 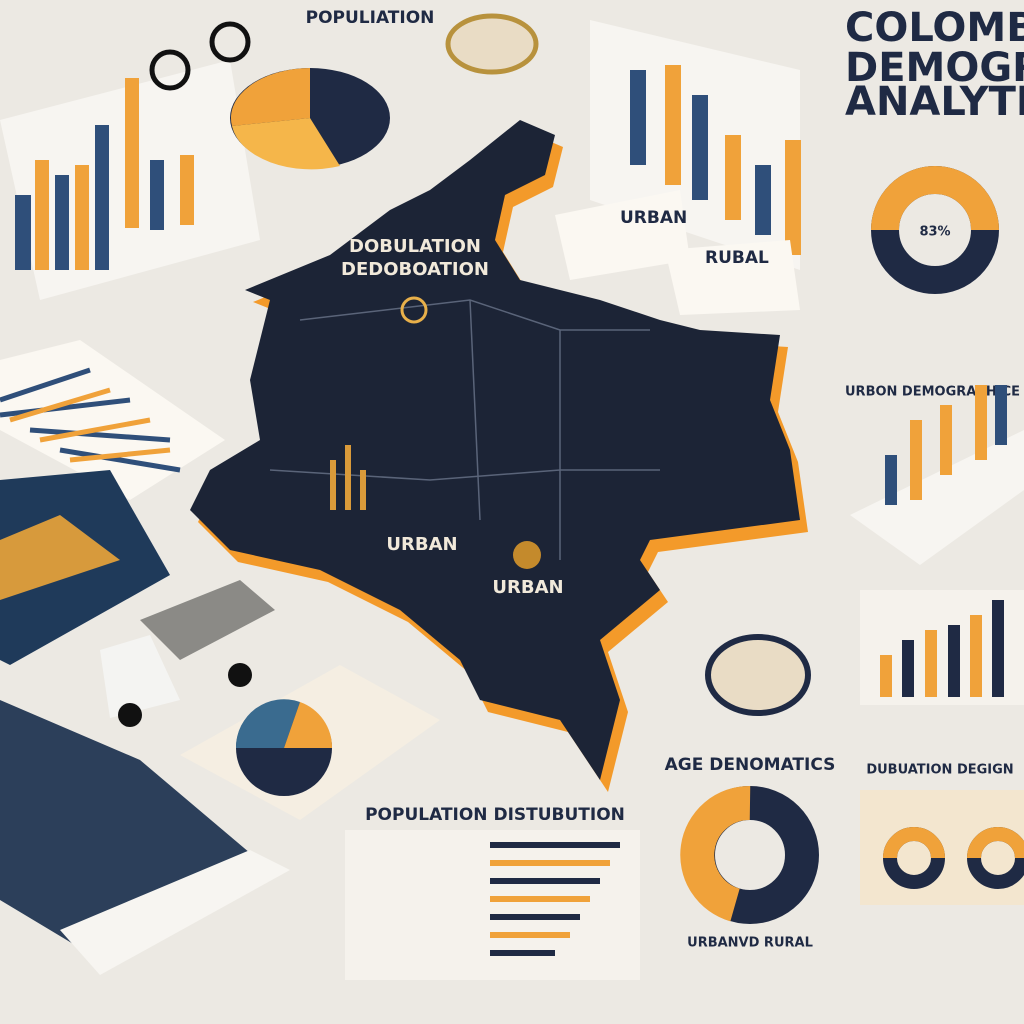 I want to click on map-label: DOBULATION, so click(x=415, y=246).